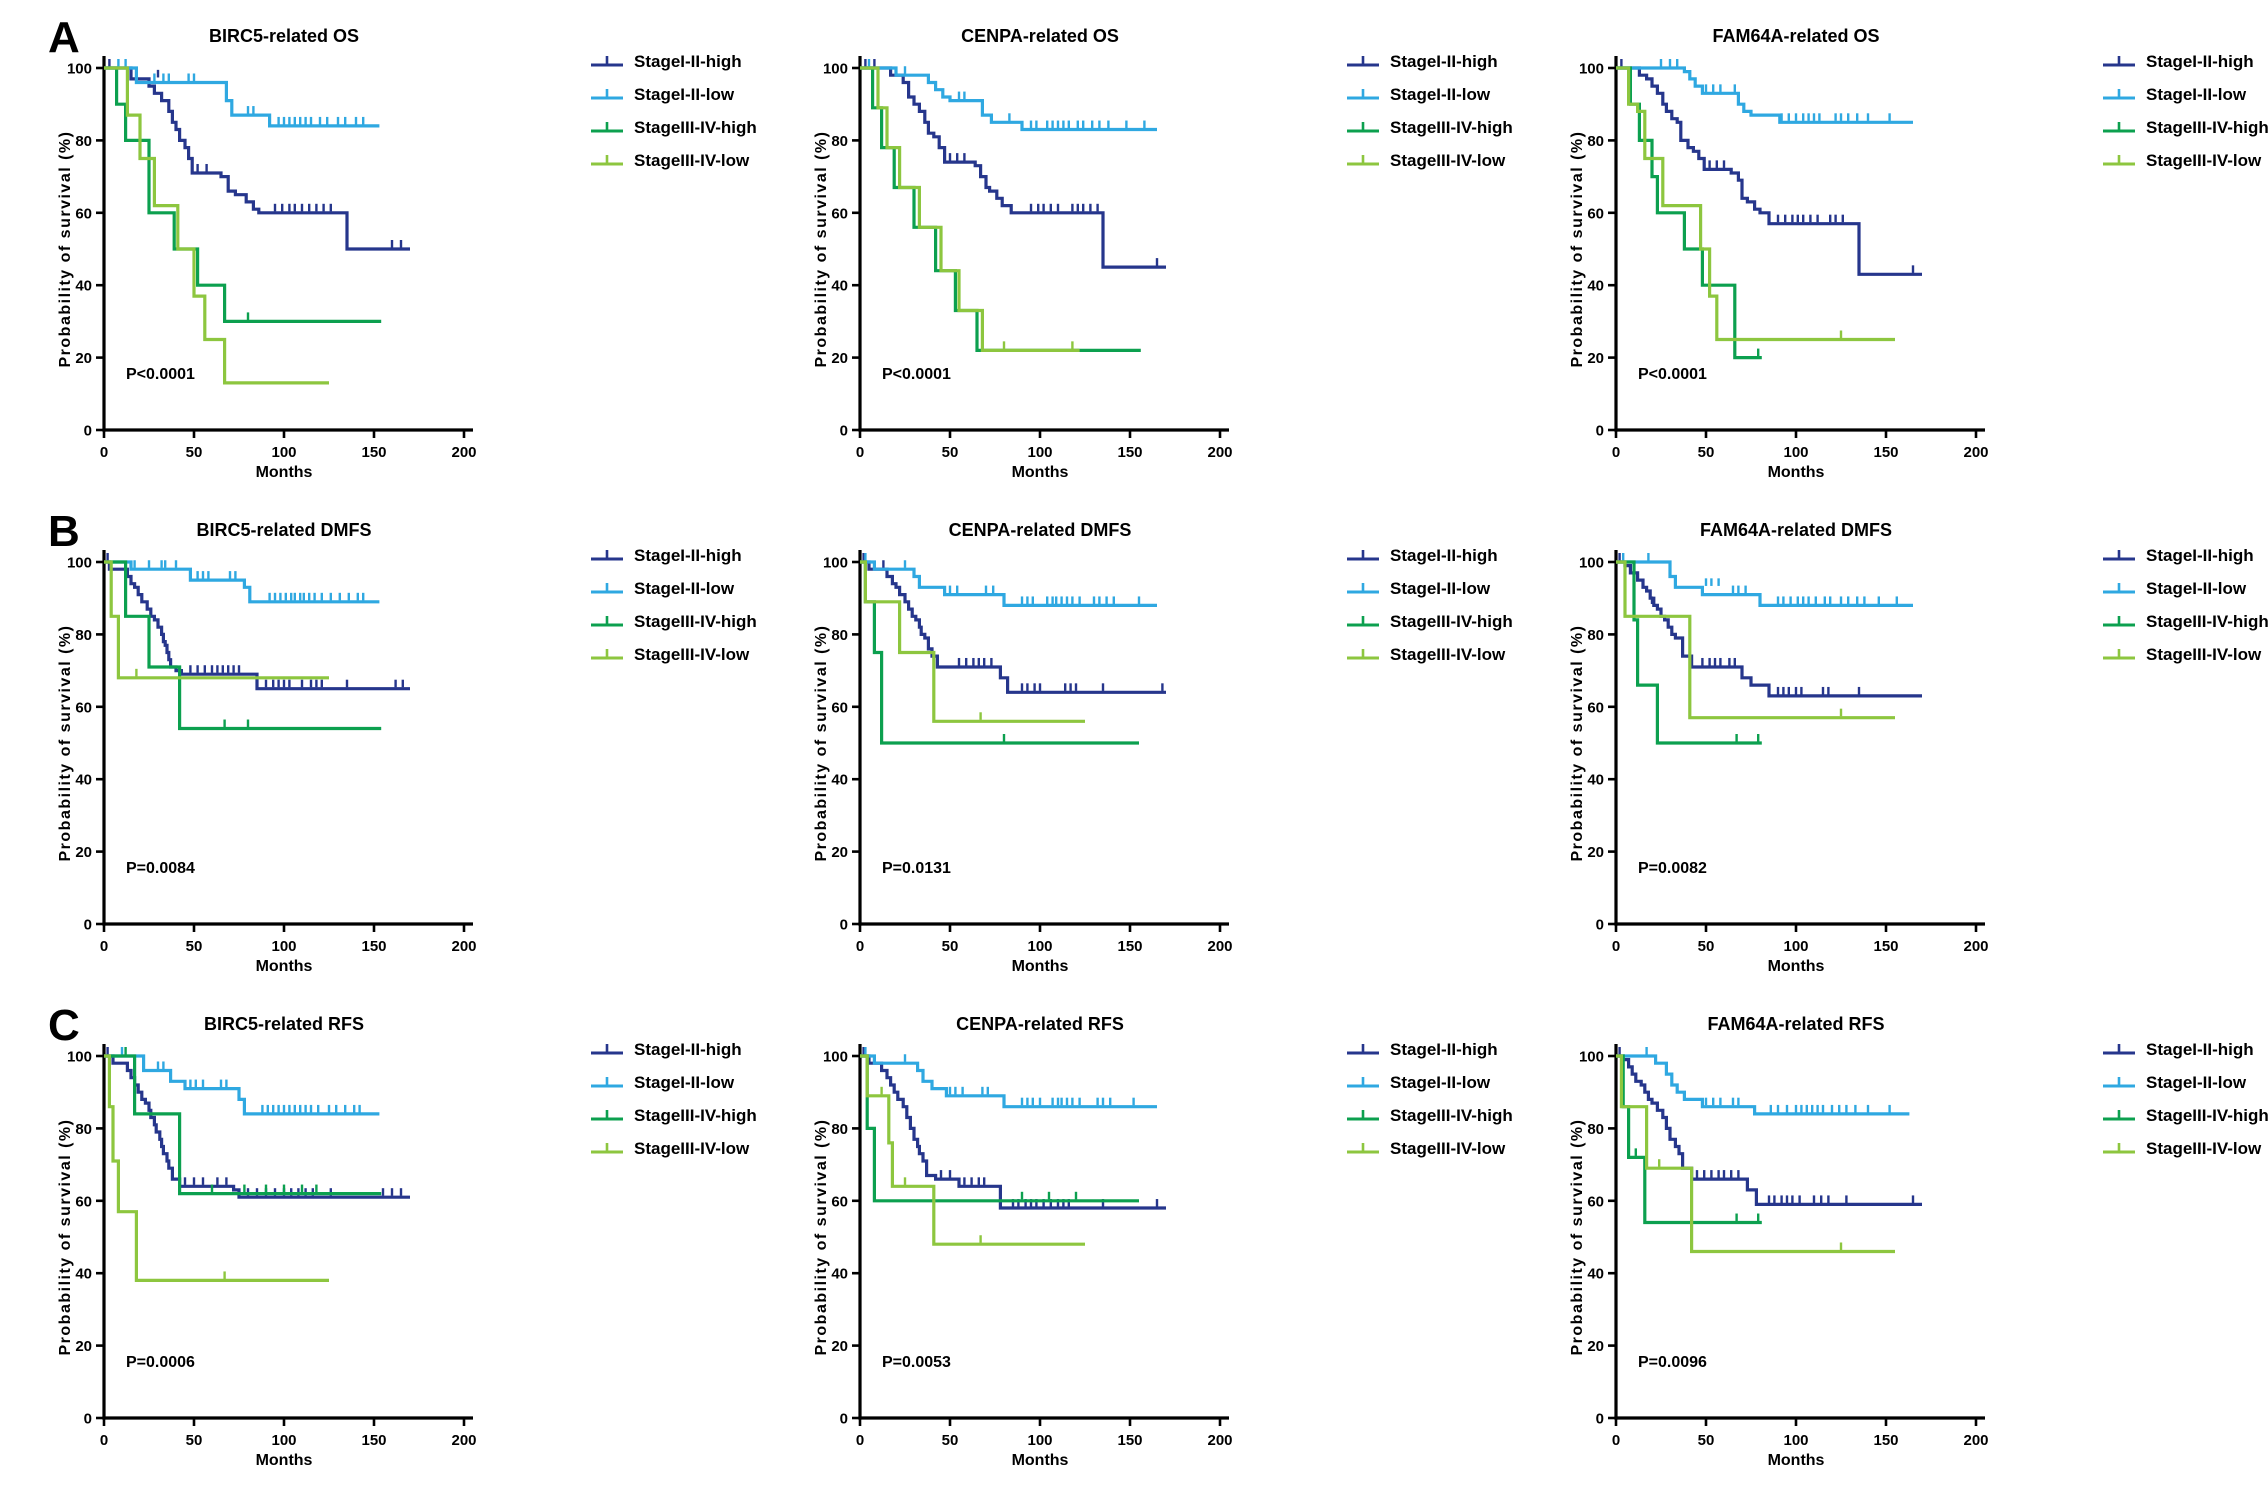 This screenshot has width=2268, height=1498. I want to click on p-value: P=0.0131, so click(916, 868).